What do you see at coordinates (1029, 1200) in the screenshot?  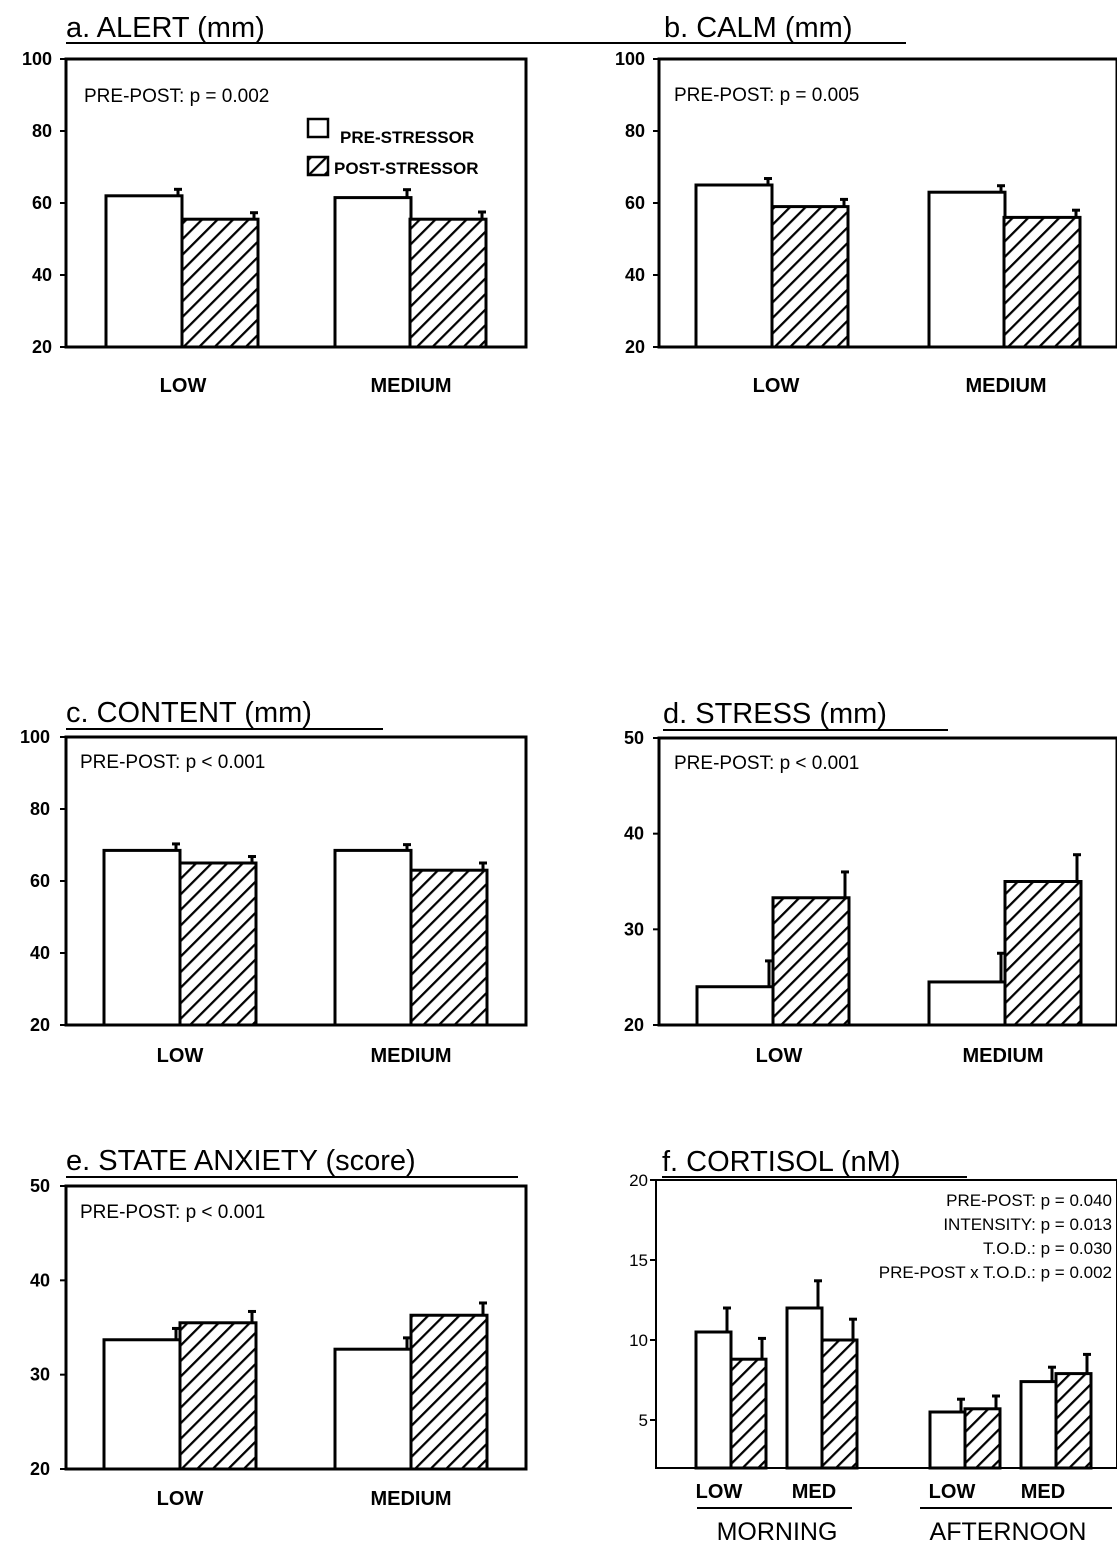 I see `stat-annotation: PRE-POST: p = 0.040` at bounding box center [1029, 1200].